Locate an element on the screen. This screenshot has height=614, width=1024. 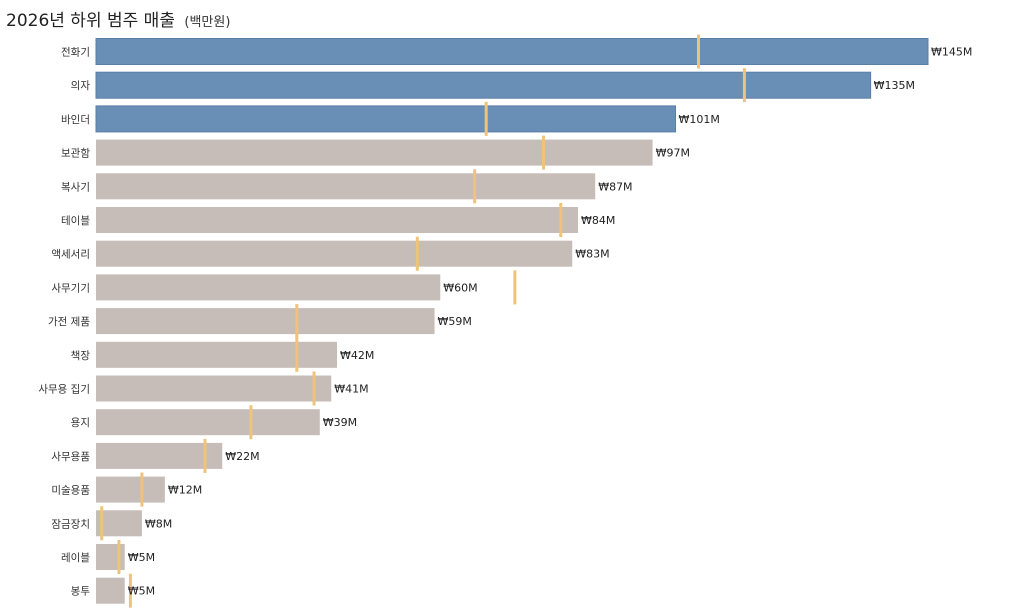
category-label: 전화기 is located at coordinates (75, 53).